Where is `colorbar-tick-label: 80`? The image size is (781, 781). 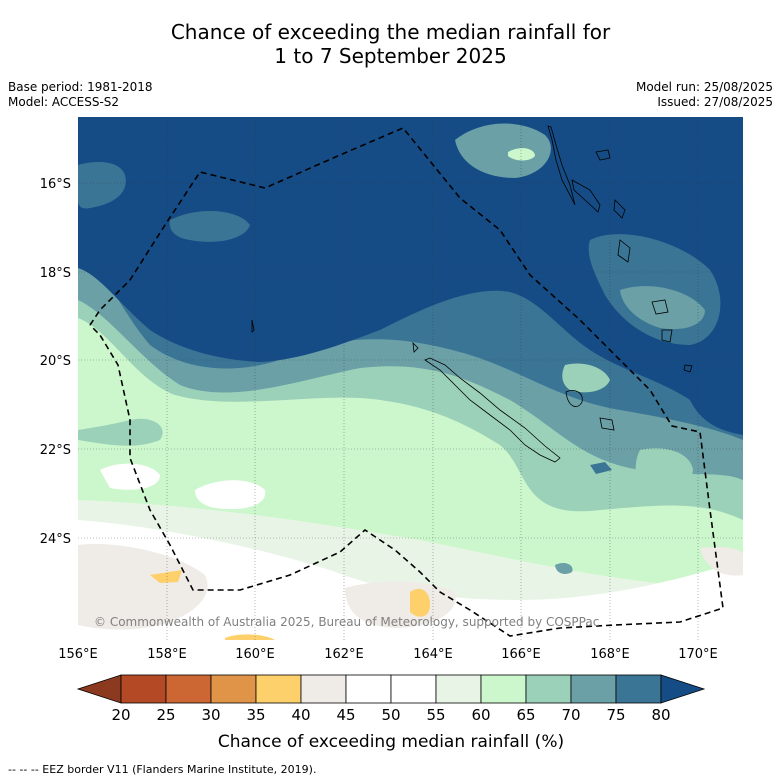 colorbar-tick-label: 80 is located at coordinates (660, 715).